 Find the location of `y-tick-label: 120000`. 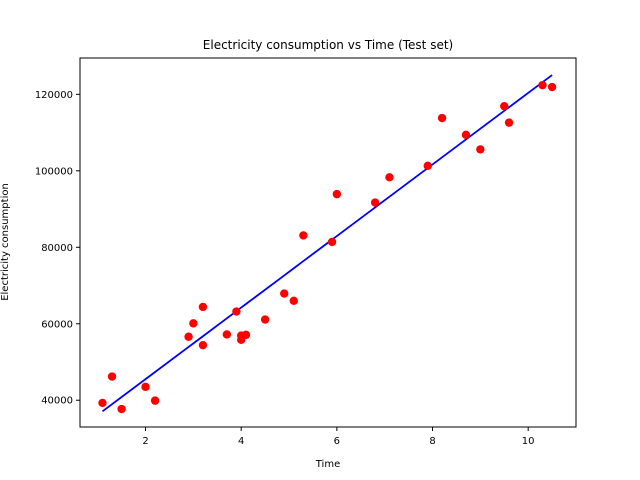

y-tick-label: 120000 is located at coordinates (54, 95).